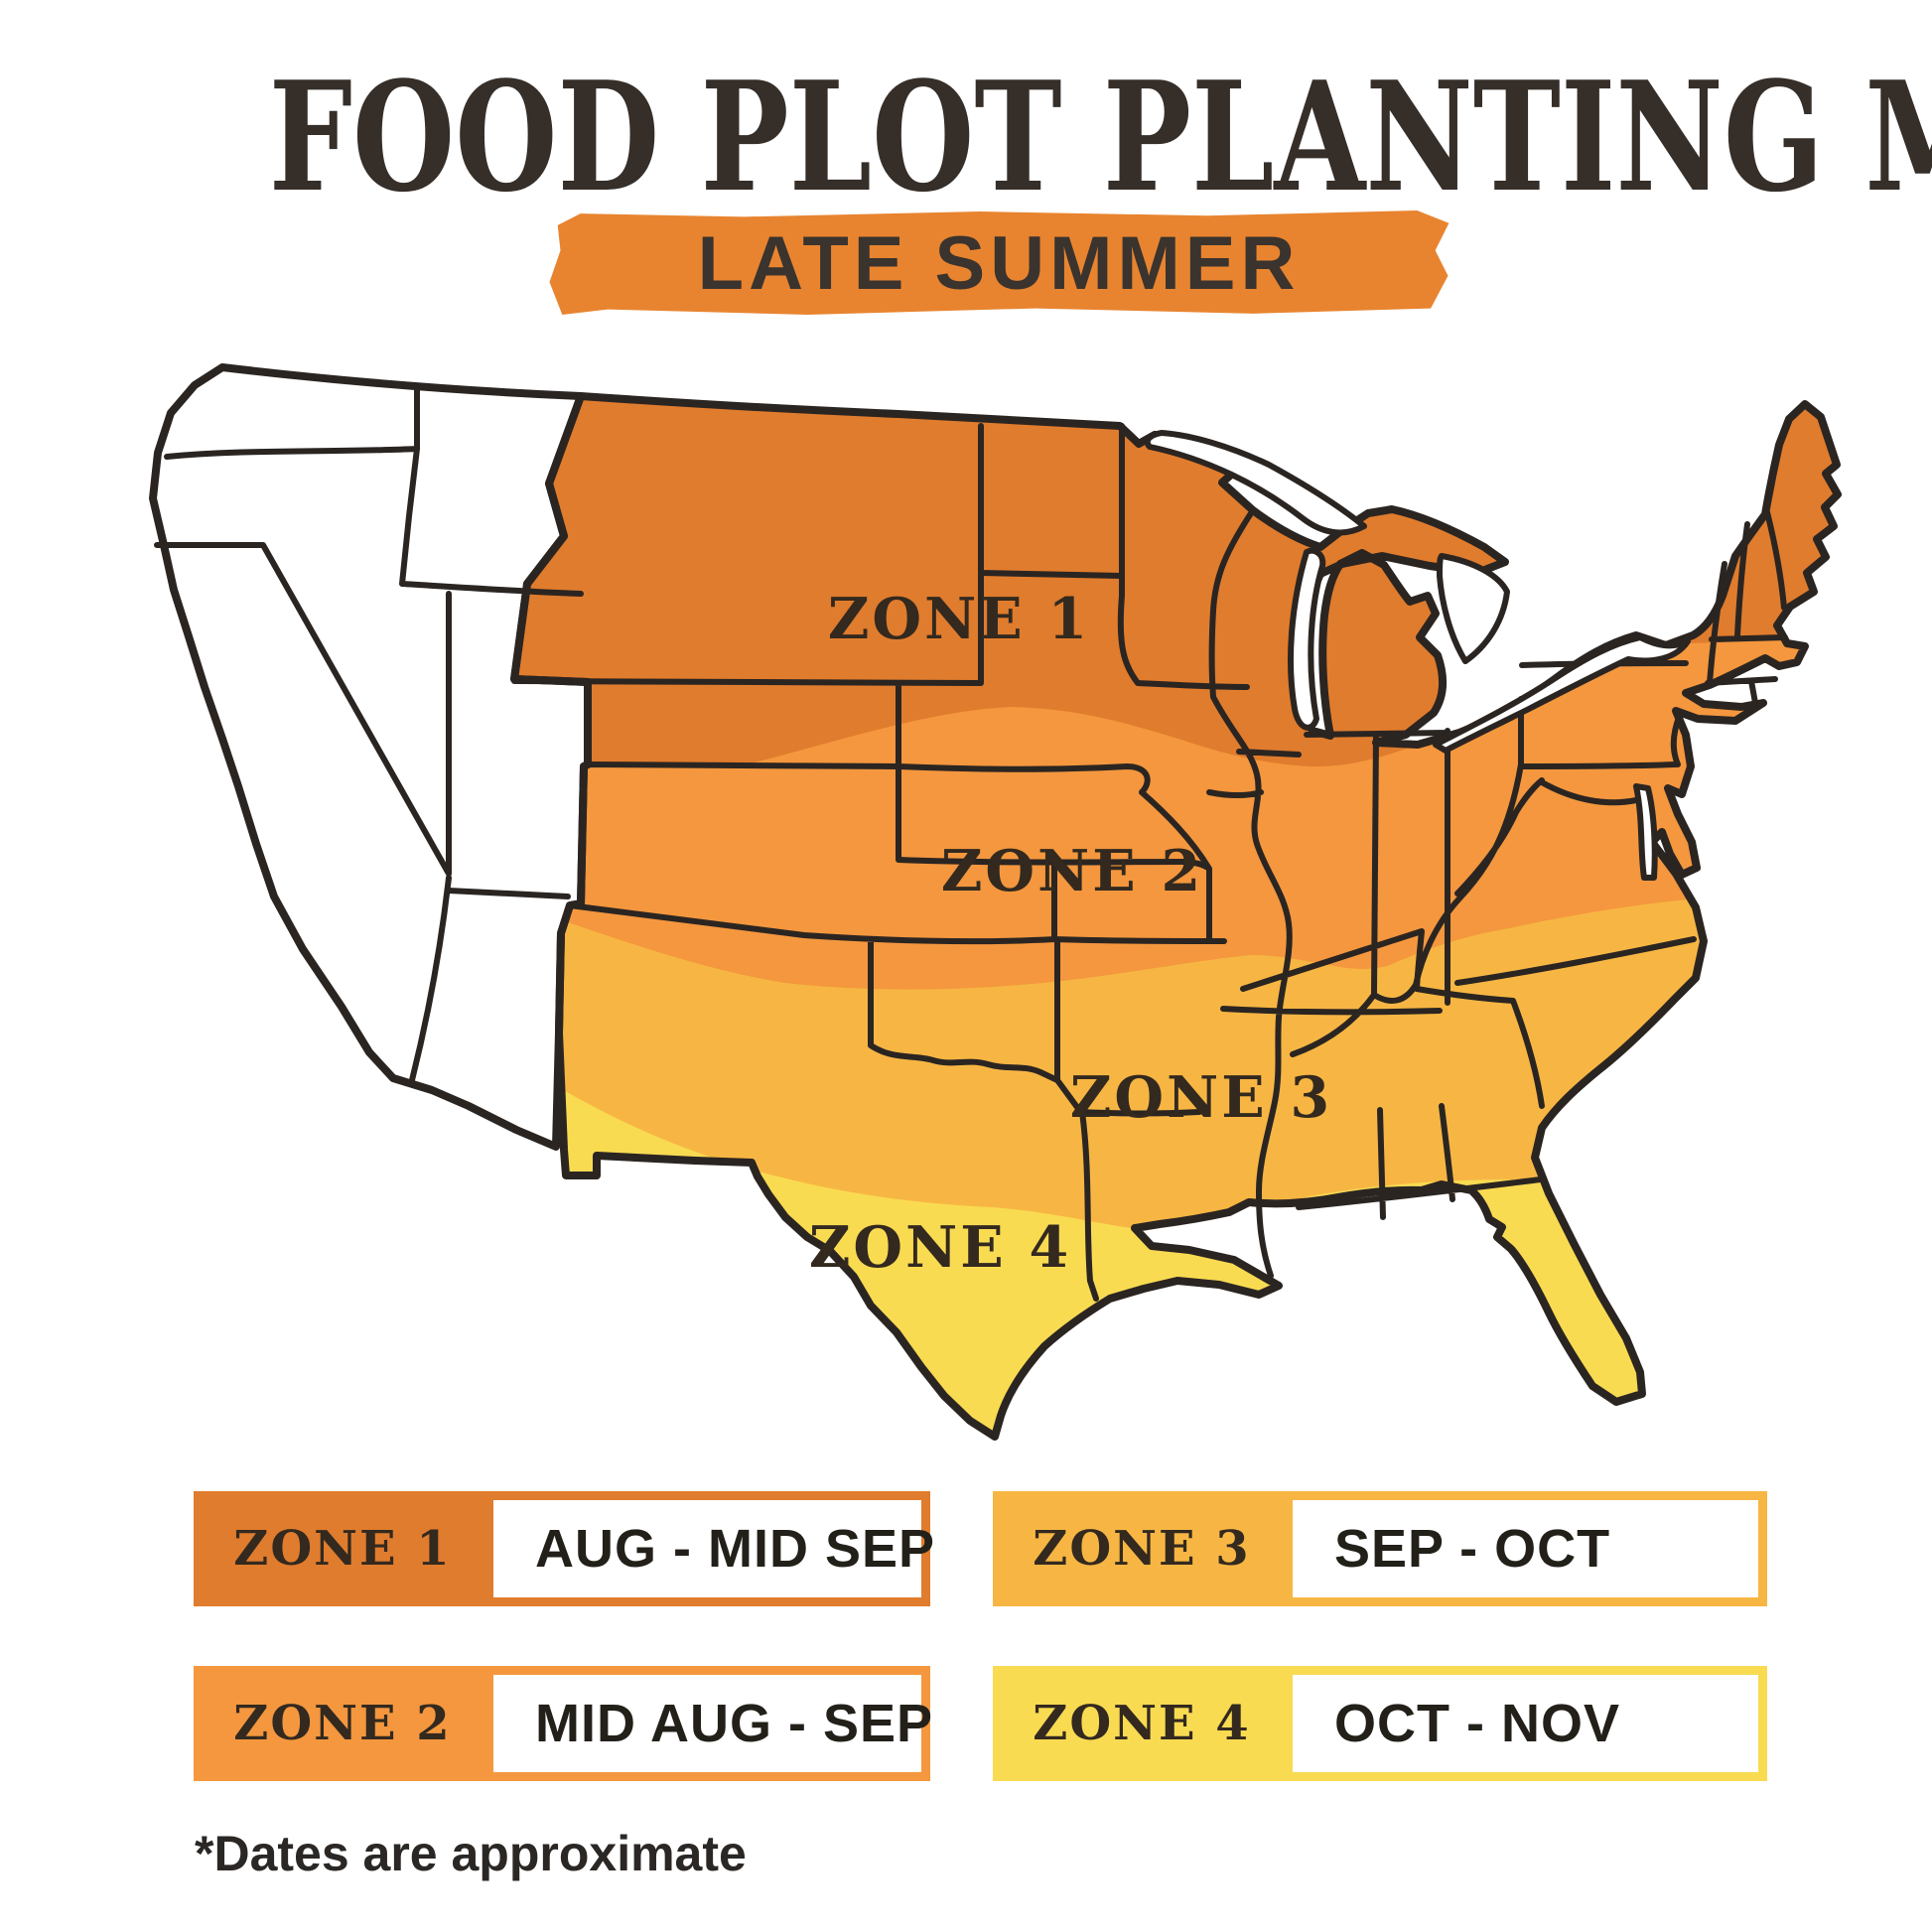 The image size is (1932, 1932). Describe the element at coordinates (1562, 694) in the screenshot. I see `lake-erie-ontario` at that location.